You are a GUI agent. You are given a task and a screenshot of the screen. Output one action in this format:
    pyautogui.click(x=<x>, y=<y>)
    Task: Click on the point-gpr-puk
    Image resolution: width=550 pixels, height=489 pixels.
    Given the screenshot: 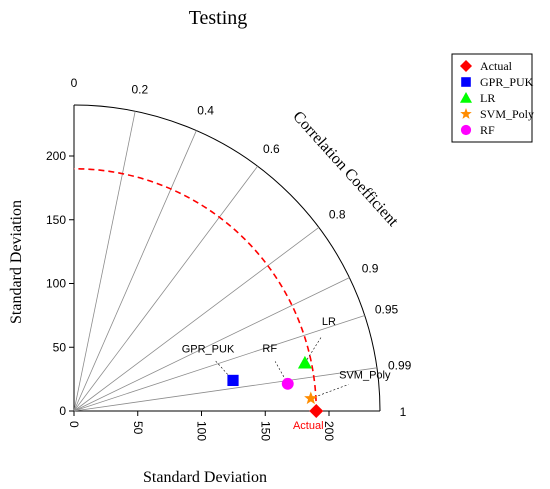 What is the action you would take?
    pyautogui.click(x=233, y=380)
    